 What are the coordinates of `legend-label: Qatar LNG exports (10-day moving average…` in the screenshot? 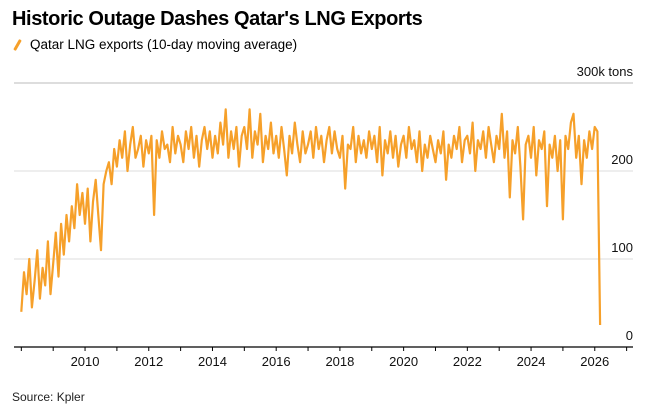 It's located at (164, 44).